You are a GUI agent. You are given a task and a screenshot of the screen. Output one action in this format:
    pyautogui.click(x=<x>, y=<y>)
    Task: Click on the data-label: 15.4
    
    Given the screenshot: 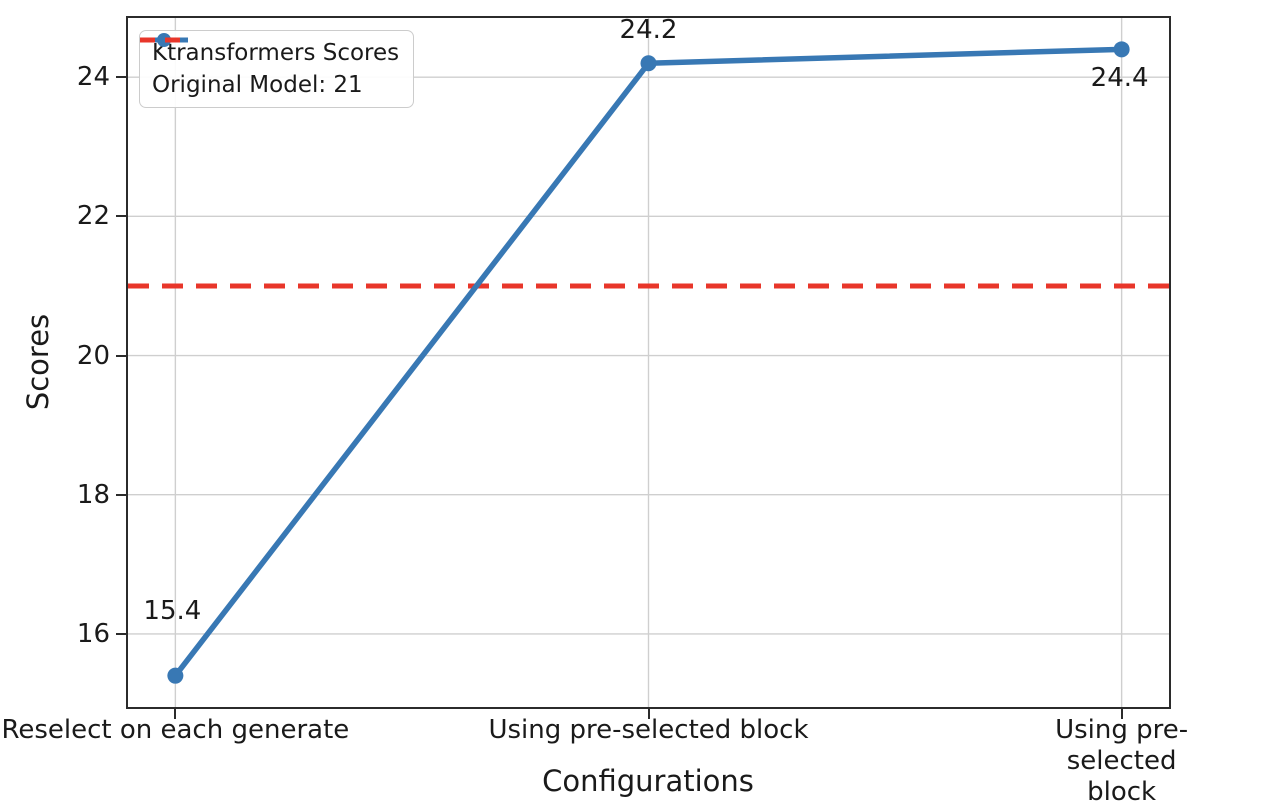 What is the action you would take?
    pyautogui.click(x=172, y=610)
    